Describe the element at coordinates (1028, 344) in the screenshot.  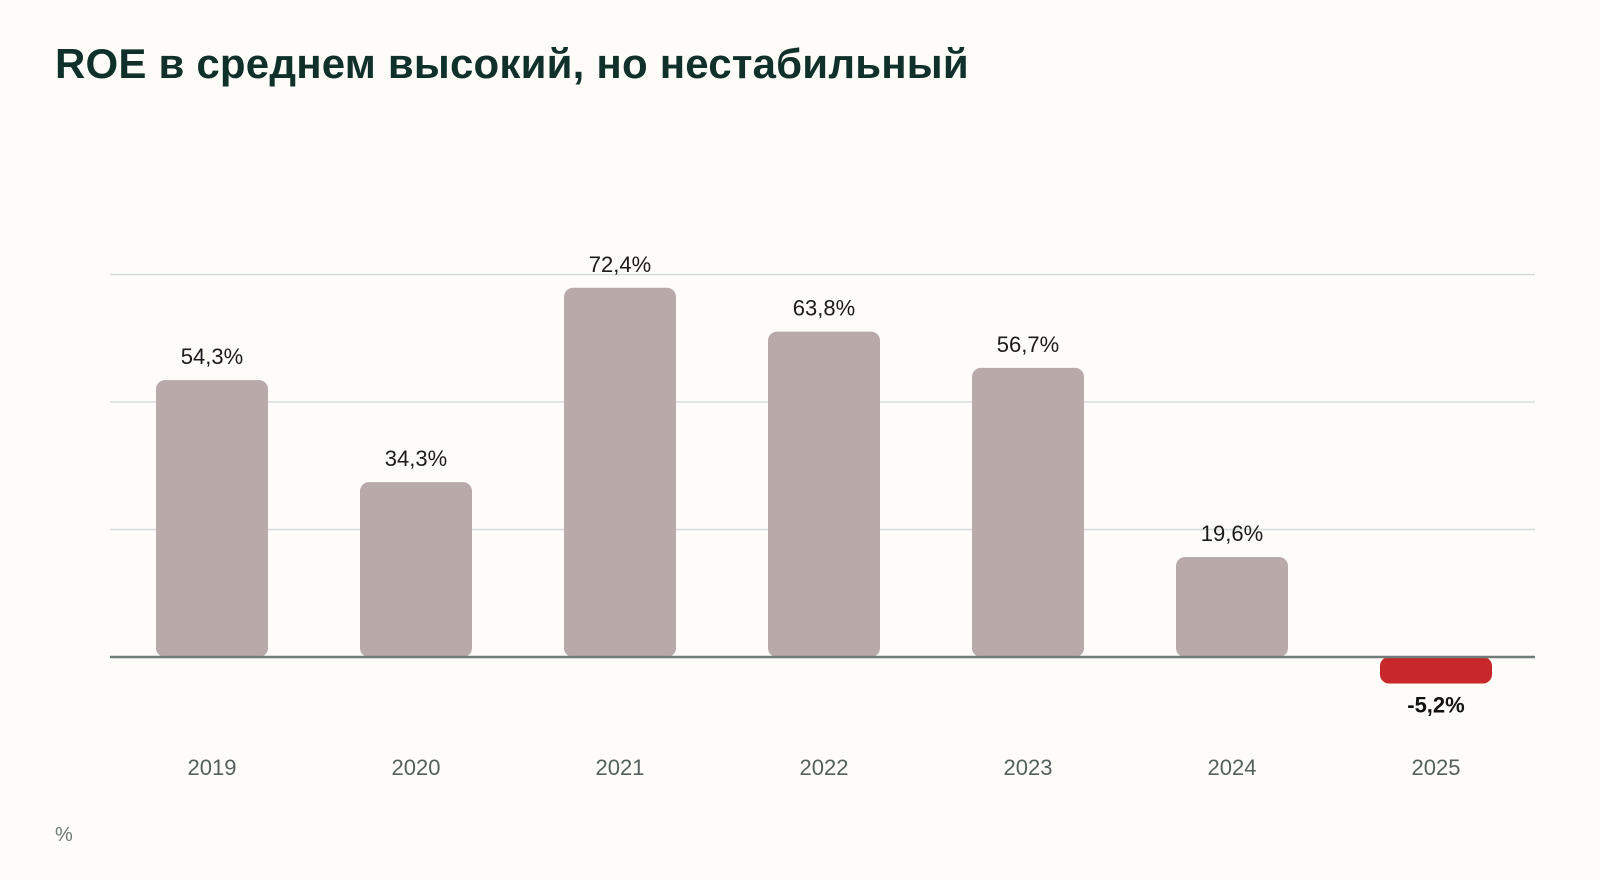
I see `value-label-2023: 56,7%` at that location.